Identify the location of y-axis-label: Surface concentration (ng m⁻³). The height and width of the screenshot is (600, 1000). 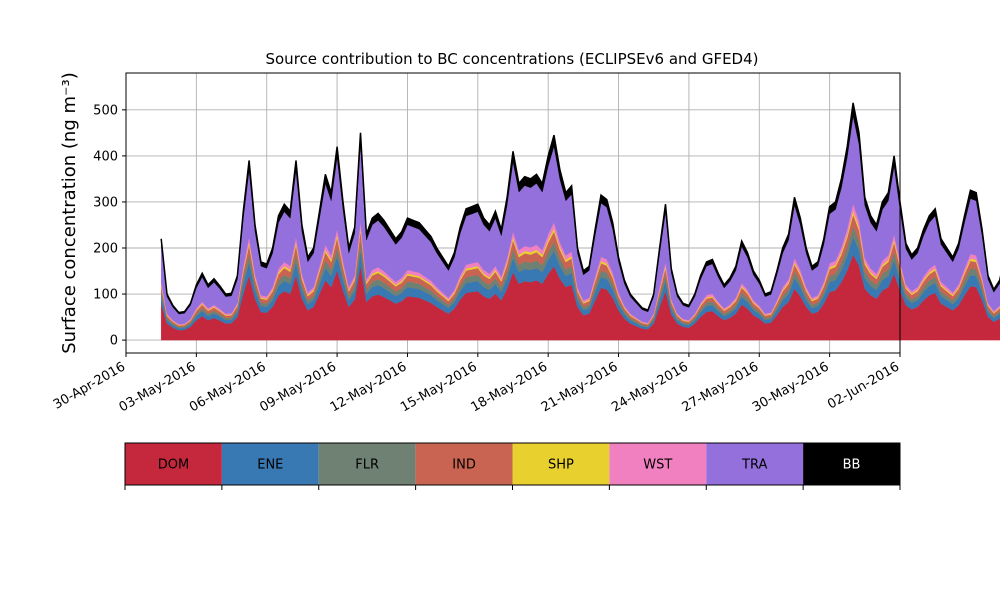
(69, 213).